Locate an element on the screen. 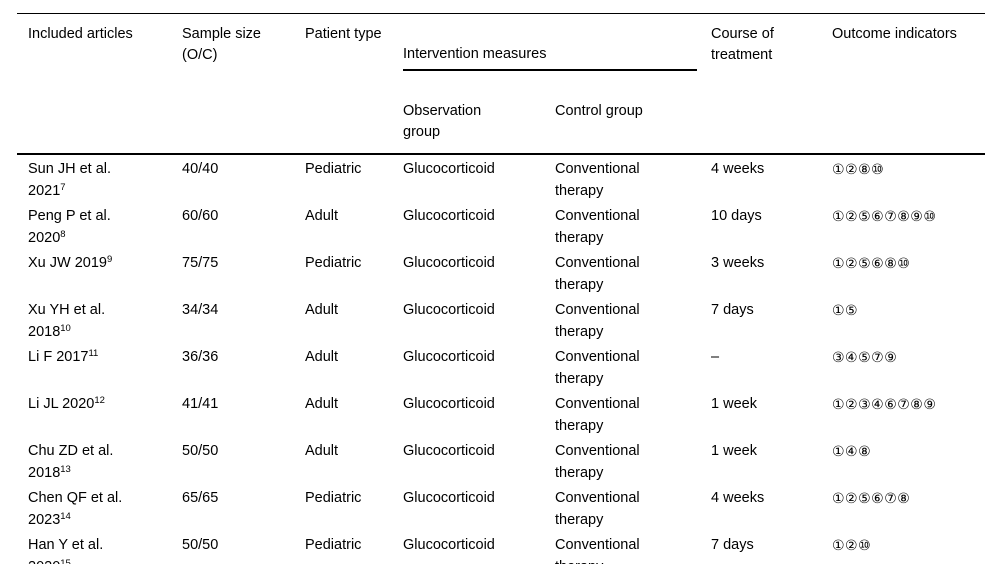 The width and height of the screenshot is (1000, 564). cell-sample-size: 34/34 is located at coordinates (200, 310).